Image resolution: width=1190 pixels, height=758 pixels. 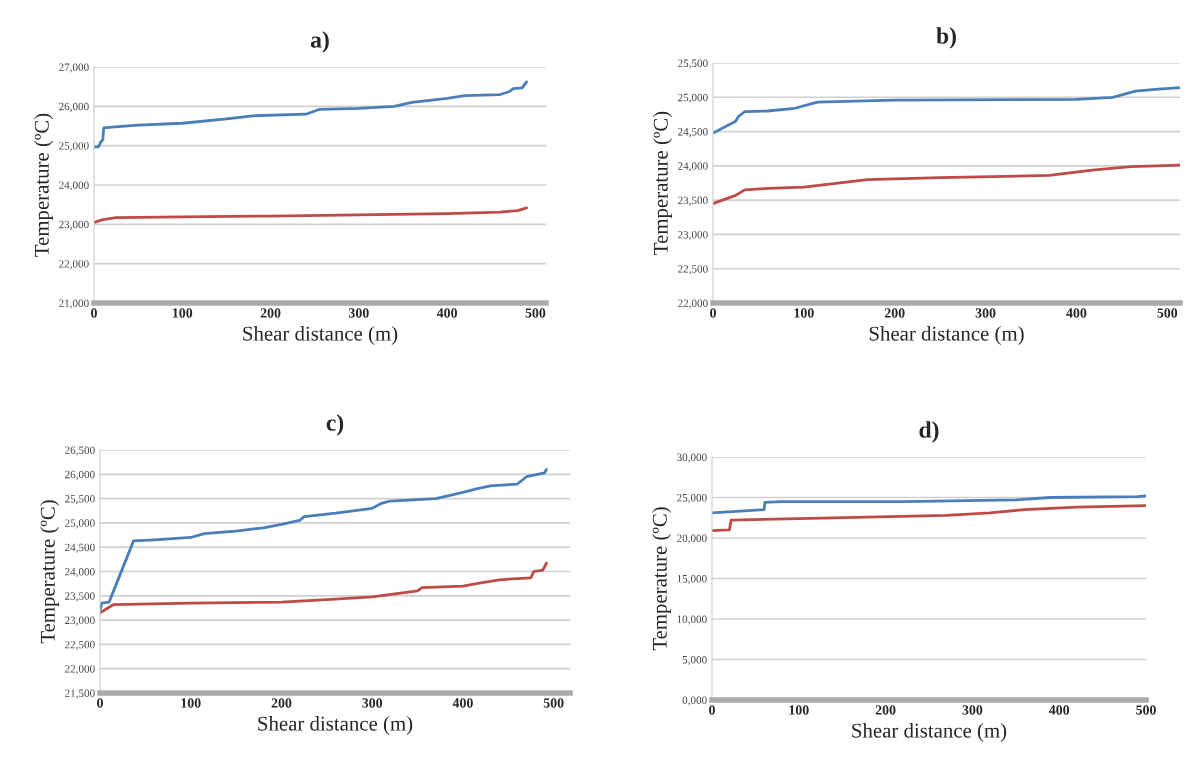 I want to click on chart-title: a), so click(x=319, y=42).